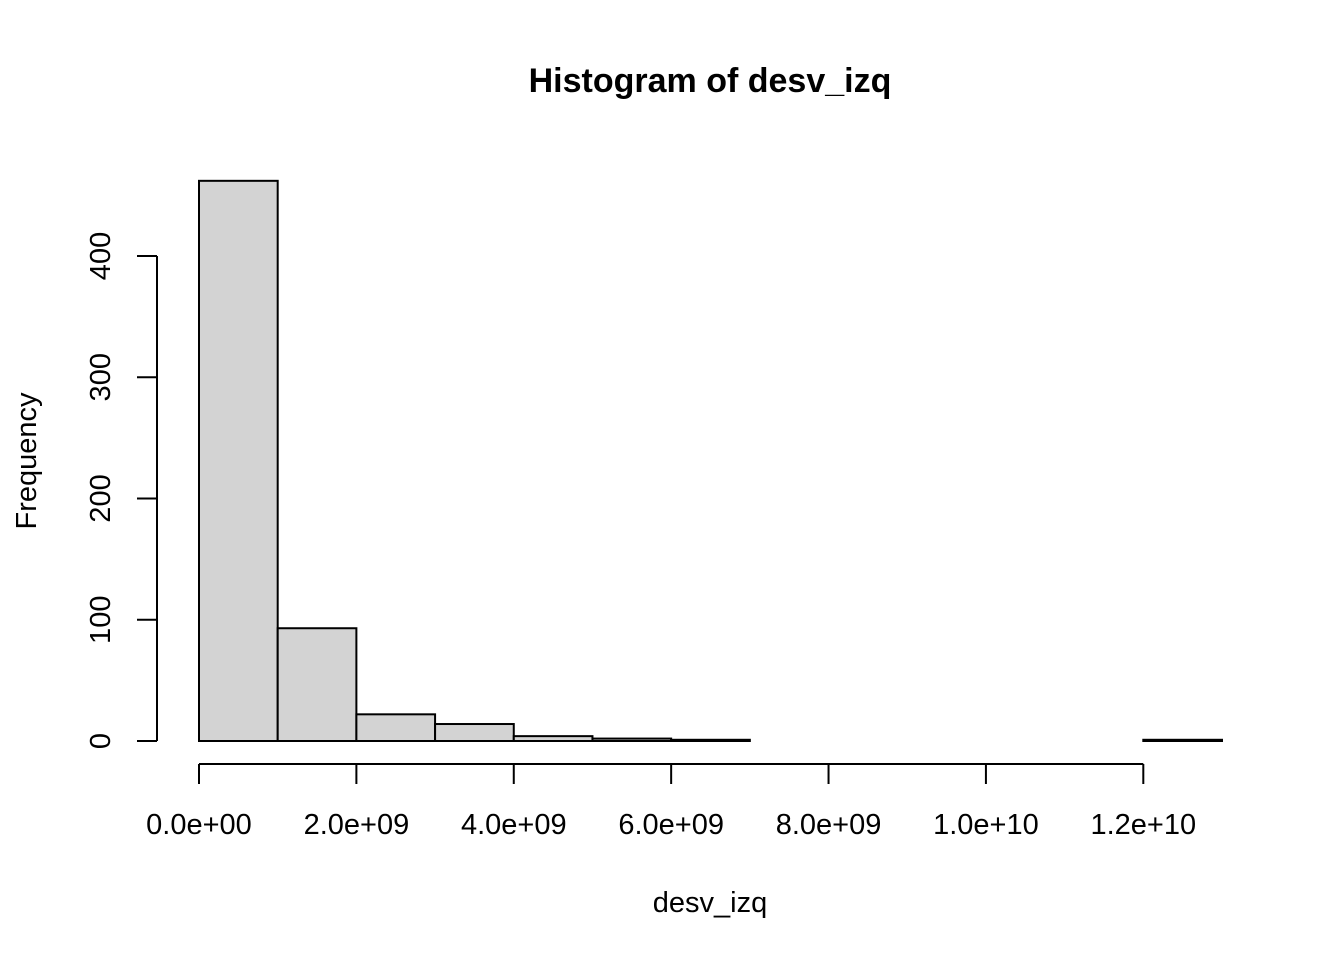 The height and width of the screenshot is (960, 1344). Describe the element at coordinates (101, 256) in the screenshot. I see `y-tick-label: 400` at that location.